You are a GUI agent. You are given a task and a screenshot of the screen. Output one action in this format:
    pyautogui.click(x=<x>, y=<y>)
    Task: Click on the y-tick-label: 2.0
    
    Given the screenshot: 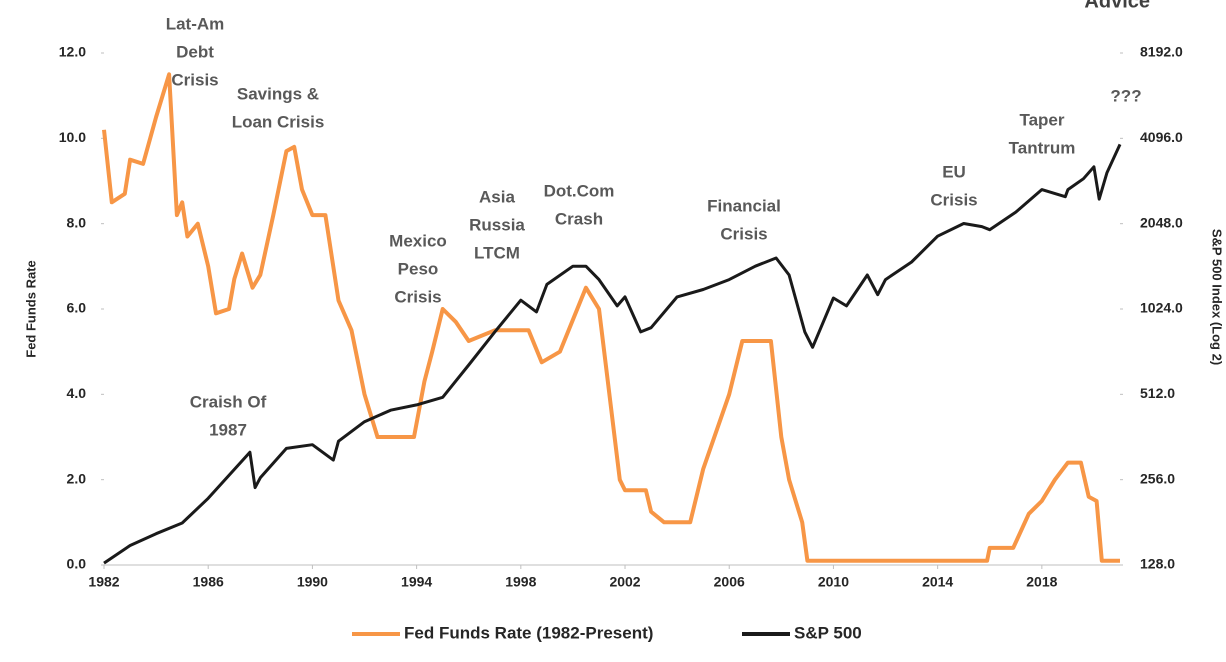 What is the action you would take?
    pyautogui.click(x=77, y=478)
    